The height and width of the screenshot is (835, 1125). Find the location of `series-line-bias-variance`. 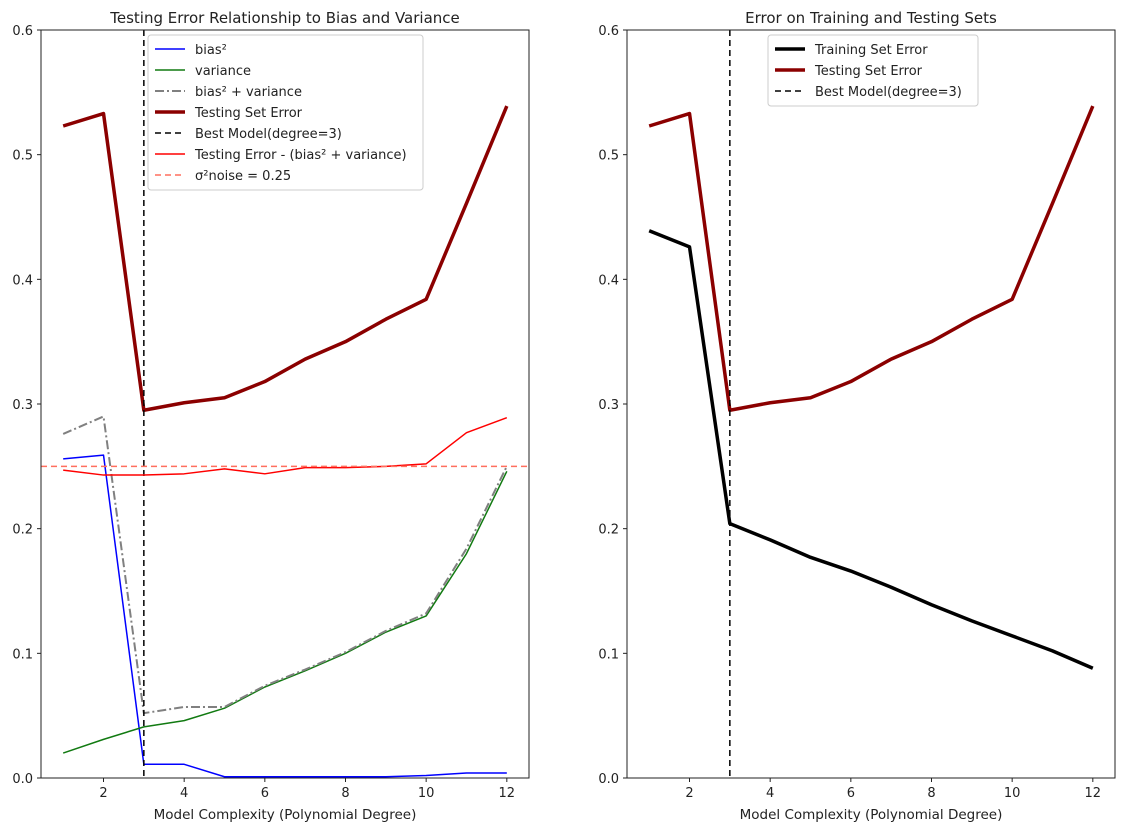

series-line-bias-variance is located at coordinates (285, 565).